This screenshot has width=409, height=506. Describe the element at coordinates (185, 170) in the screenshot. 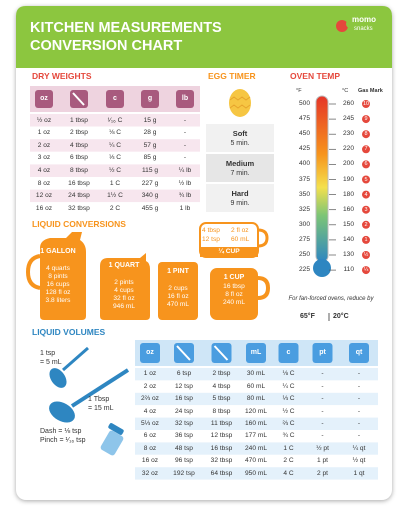

I see `cell: ¼ lb` at that location.